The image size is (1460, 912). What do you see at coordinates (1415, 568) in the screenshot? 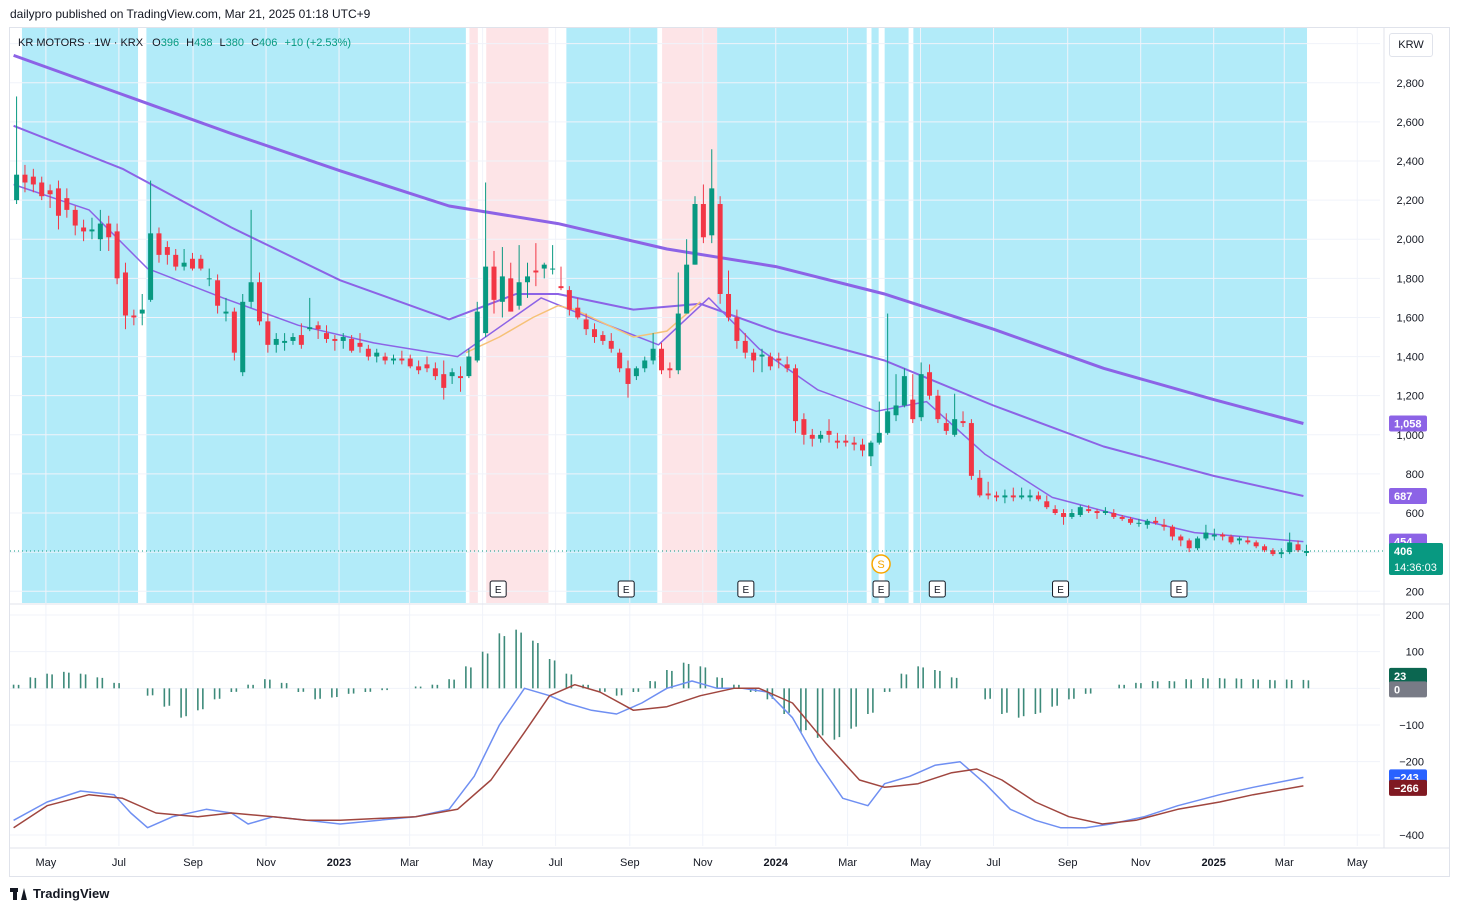
I see `bar-countdown: 14:36:03` at bounding box center [1415, 568].